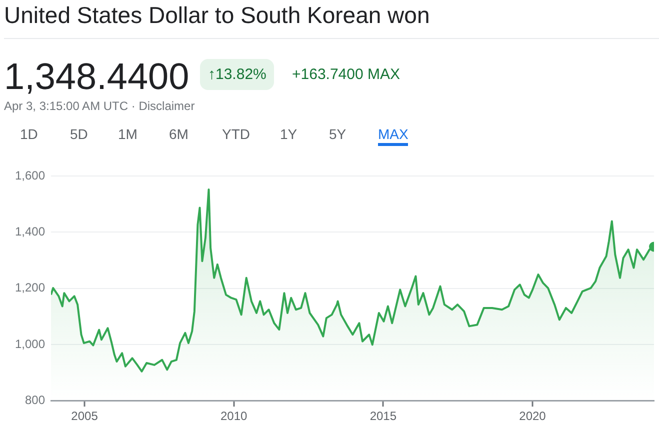 Image resolution: width=659 pixels, height=427 pixels. Describe the element at coordinates (178, 134) in the screenshot. I see `text: 6M` at that location.